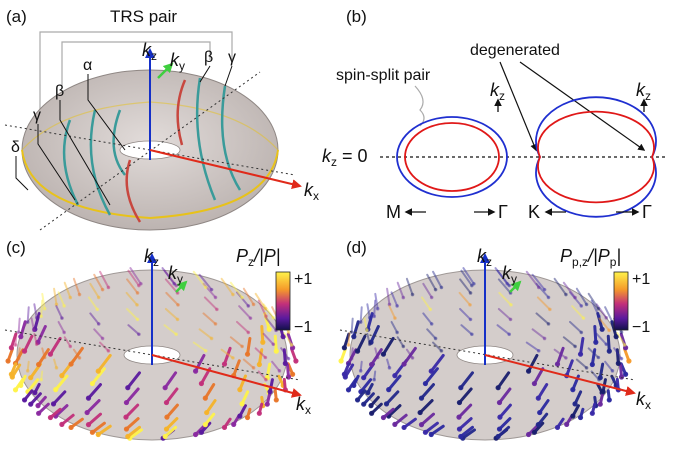  I want to click on band-red-left, so click(133, 191).